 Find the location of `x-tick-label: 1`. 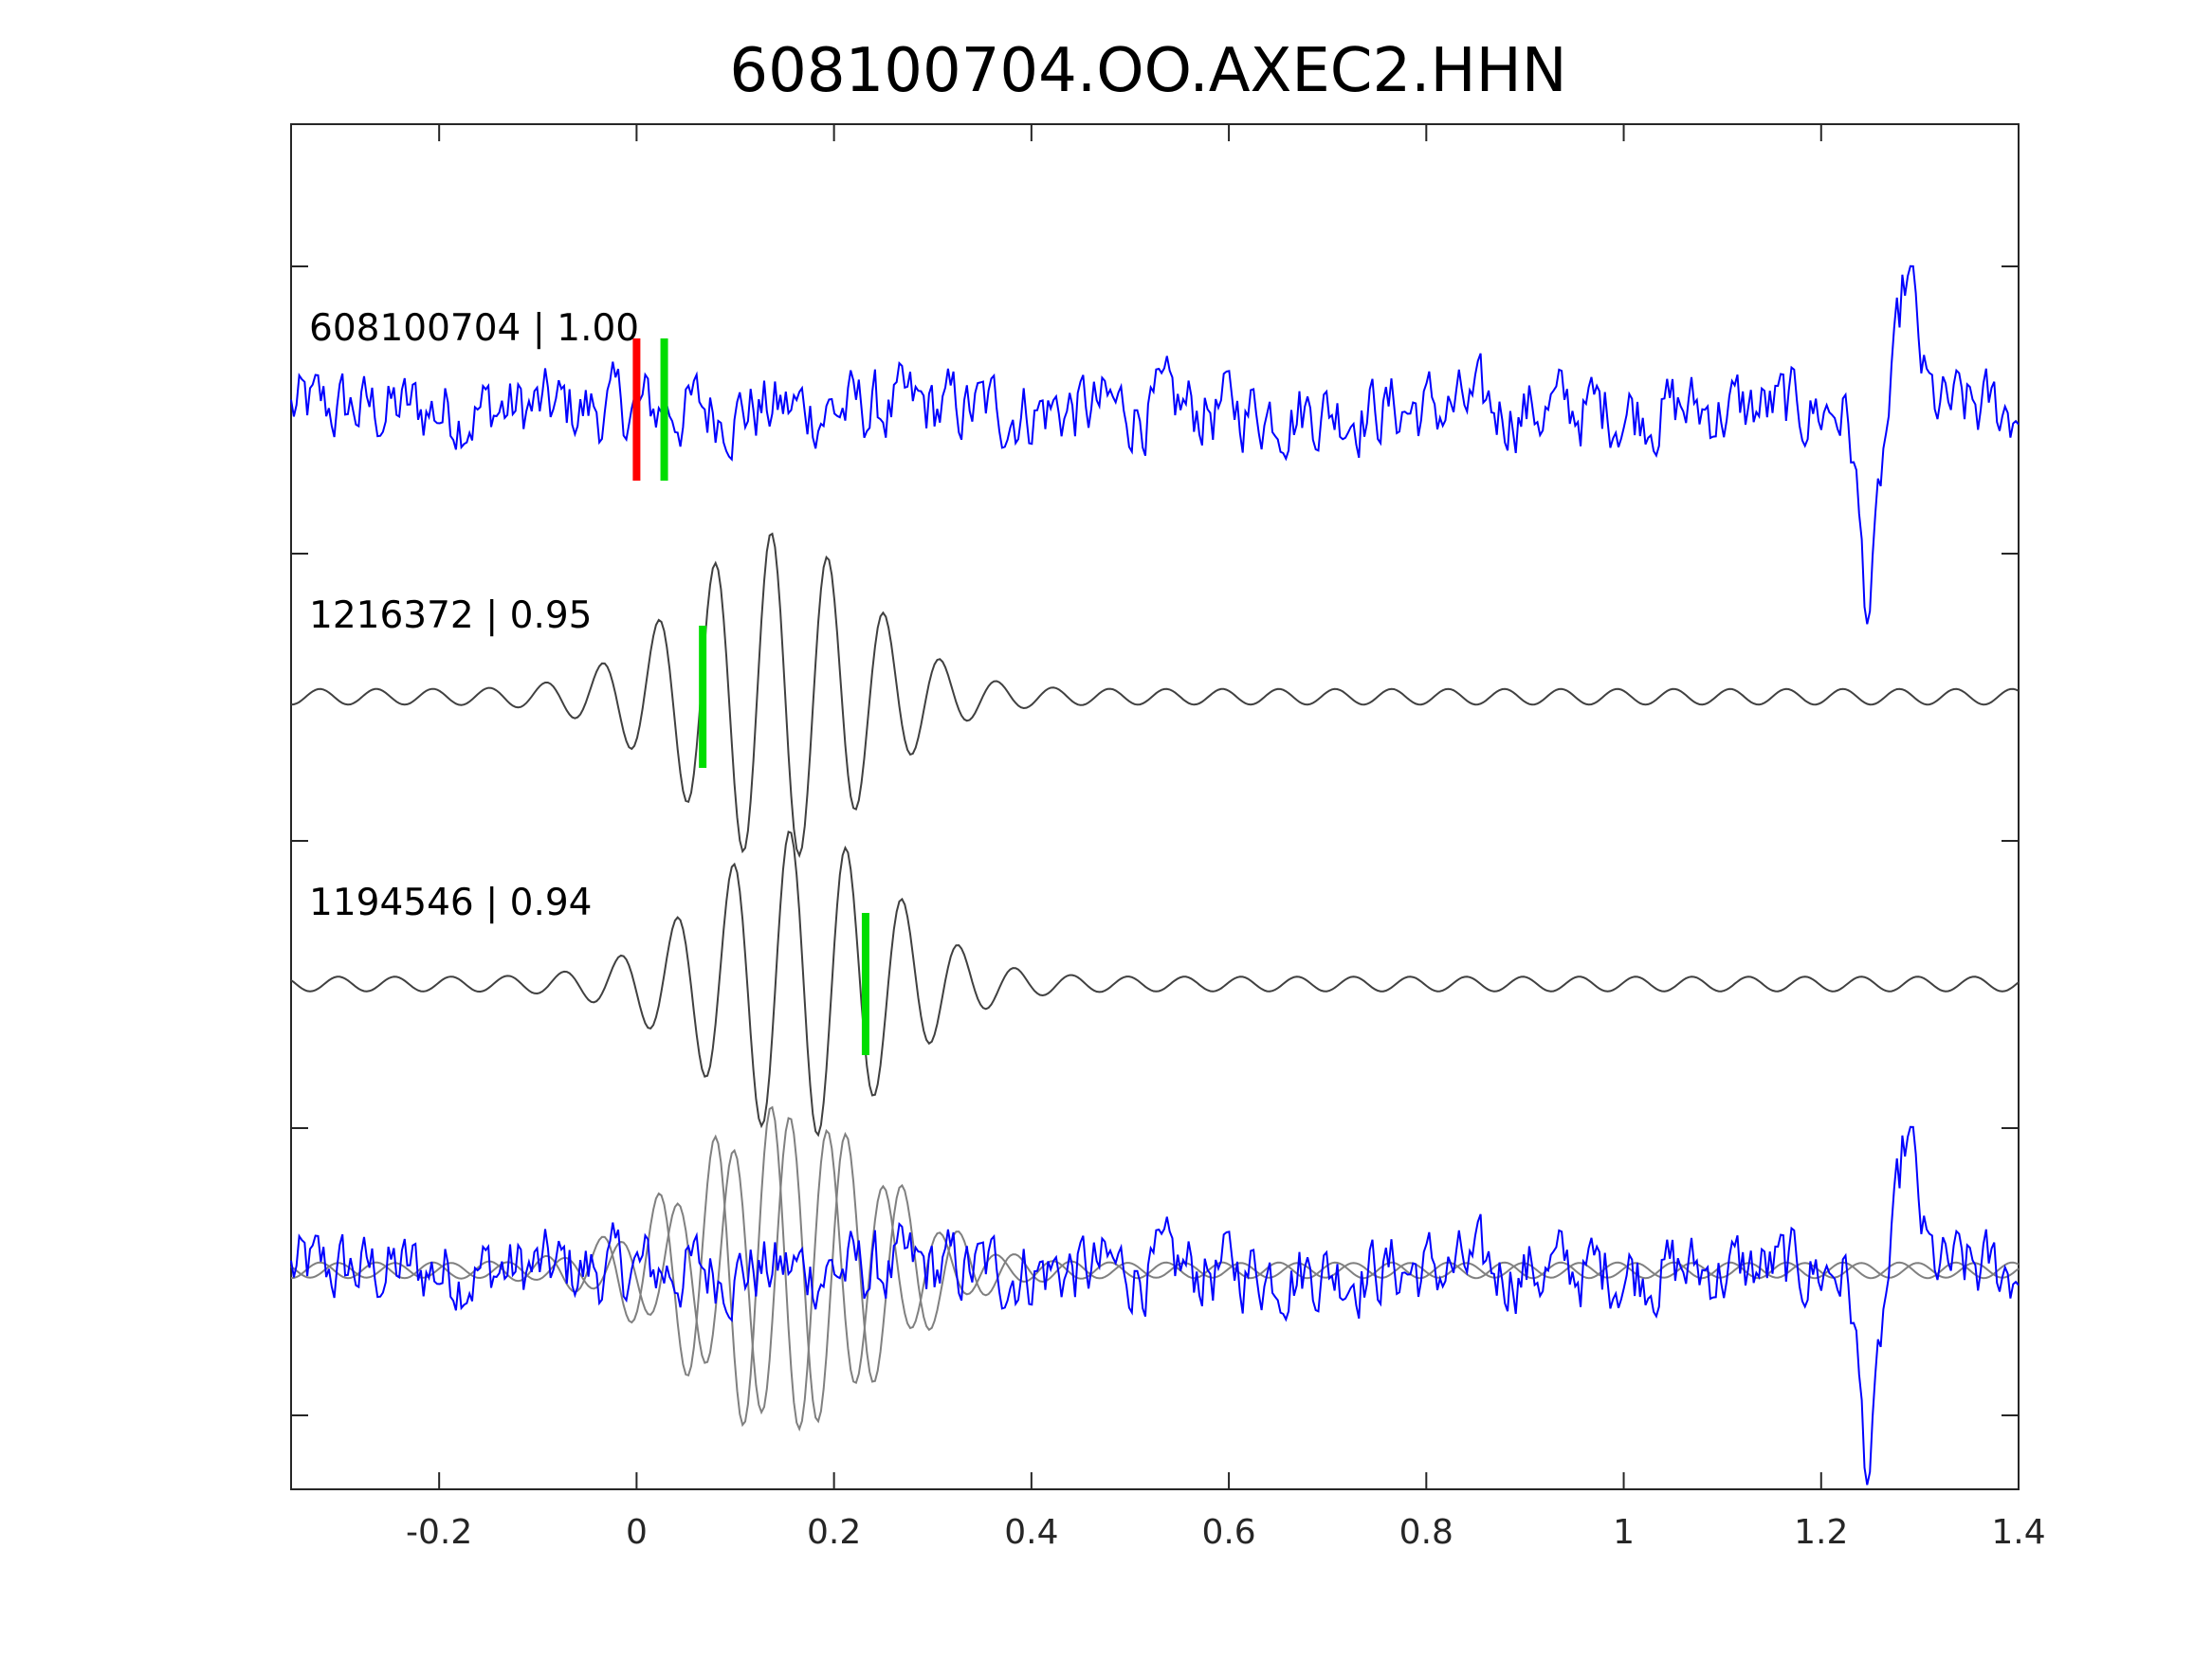

x-tick-label: 1 is located at coordinates (1624, 1532).